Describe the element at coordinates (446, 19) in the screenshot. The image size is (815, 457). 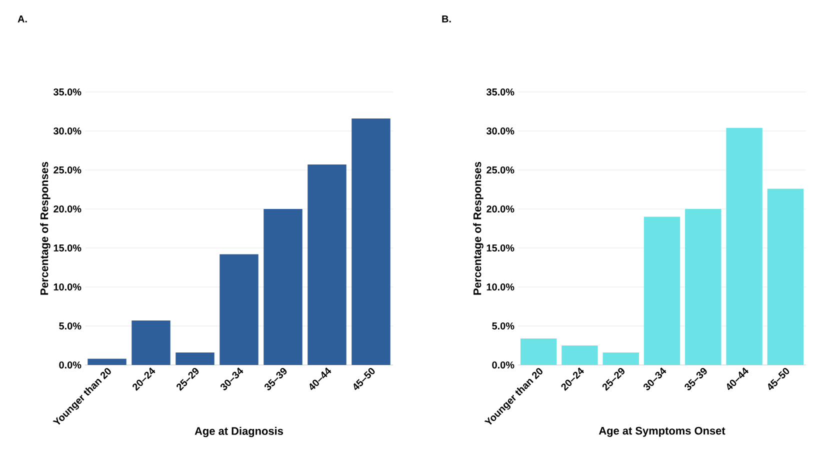
I see `chart-title: B.` at that location.